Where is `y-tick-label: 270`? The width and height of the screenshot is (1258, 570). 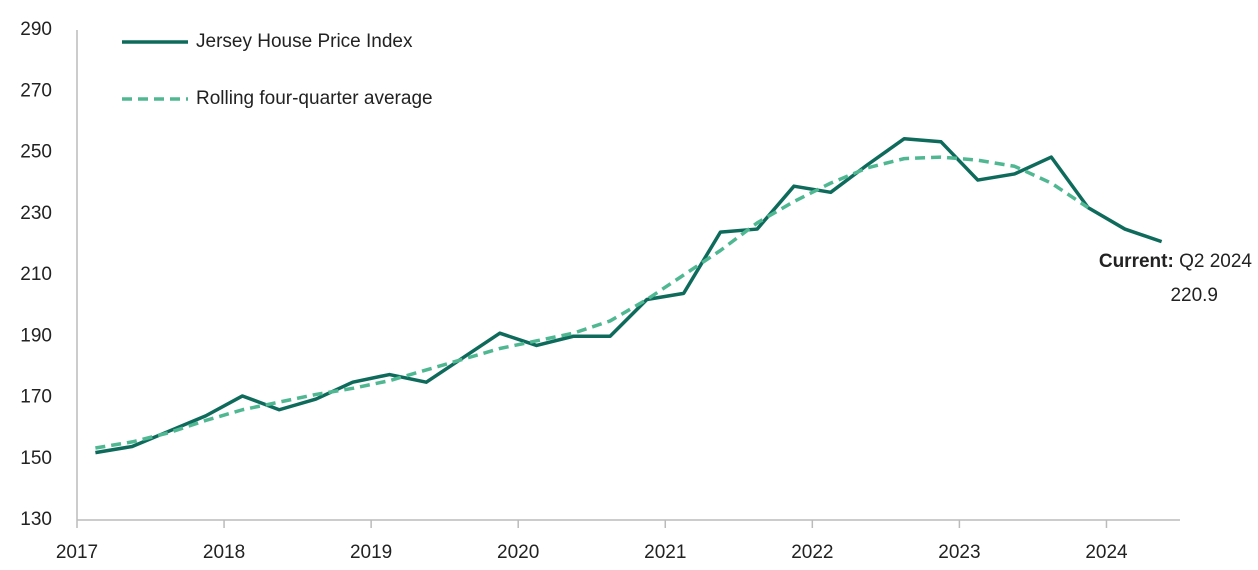
y-tick-label: 270 is located at coordinates (36, 90).